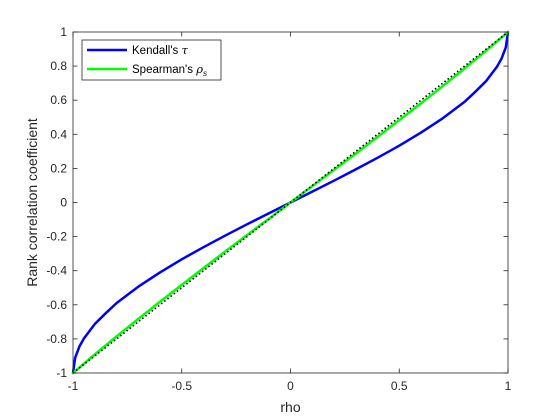  What do you see at coordinates (56, 305) in the screenshot?
I see `y-tick-label: -0.6` at bounding box center [56, 305].